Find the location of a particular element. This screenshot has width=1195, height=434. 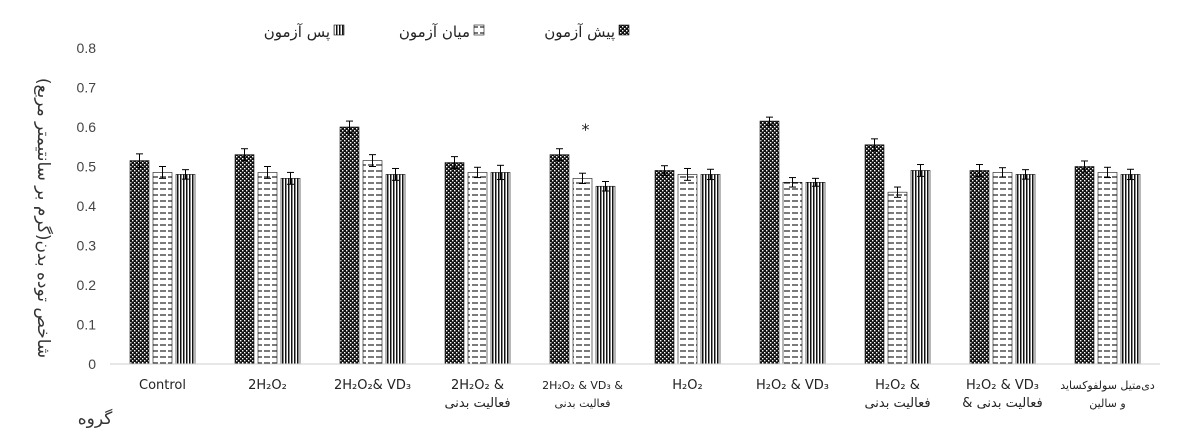

significance-marker: * is located at coordinates (586, 129).